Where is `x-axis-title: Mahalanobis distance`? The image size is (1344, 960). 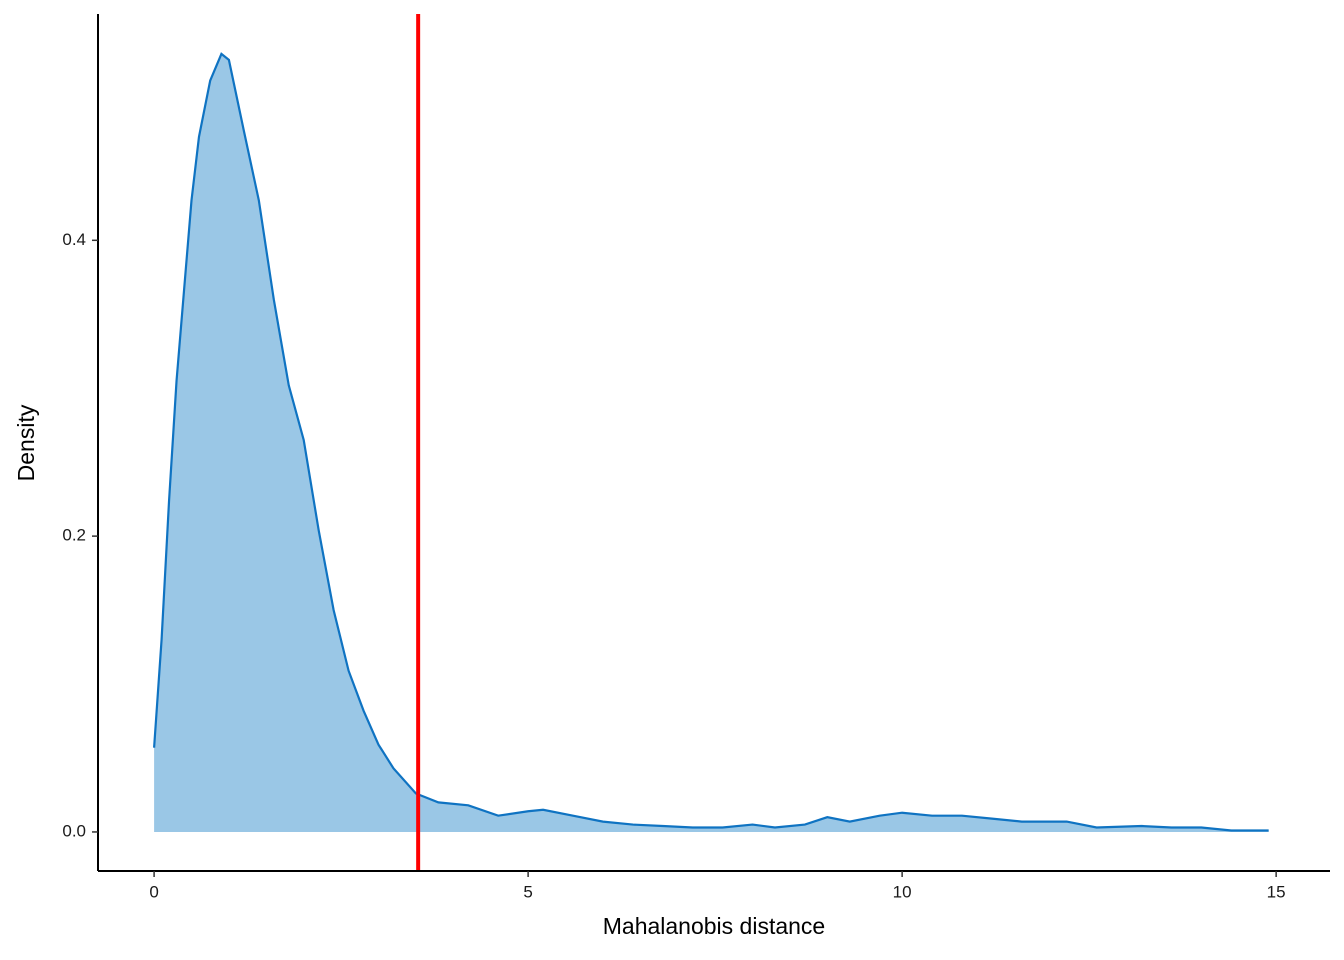 x-axis-title: Mahalanobis distance is located at coordinates (714, 926).